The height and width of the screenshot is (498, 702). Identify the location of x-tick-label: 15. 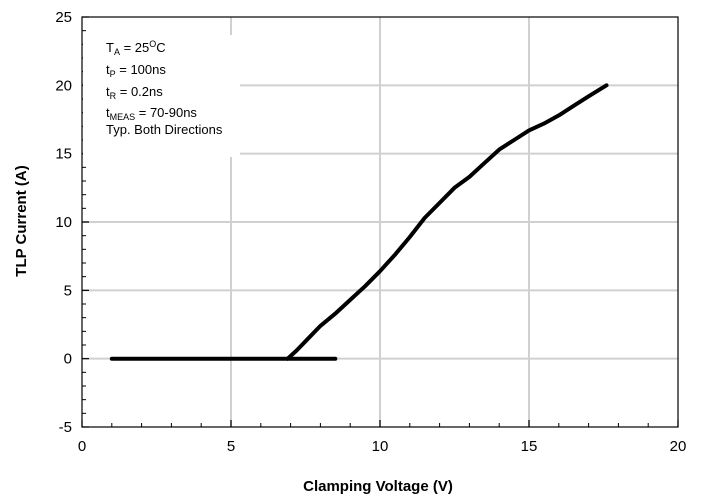
(529, 446).